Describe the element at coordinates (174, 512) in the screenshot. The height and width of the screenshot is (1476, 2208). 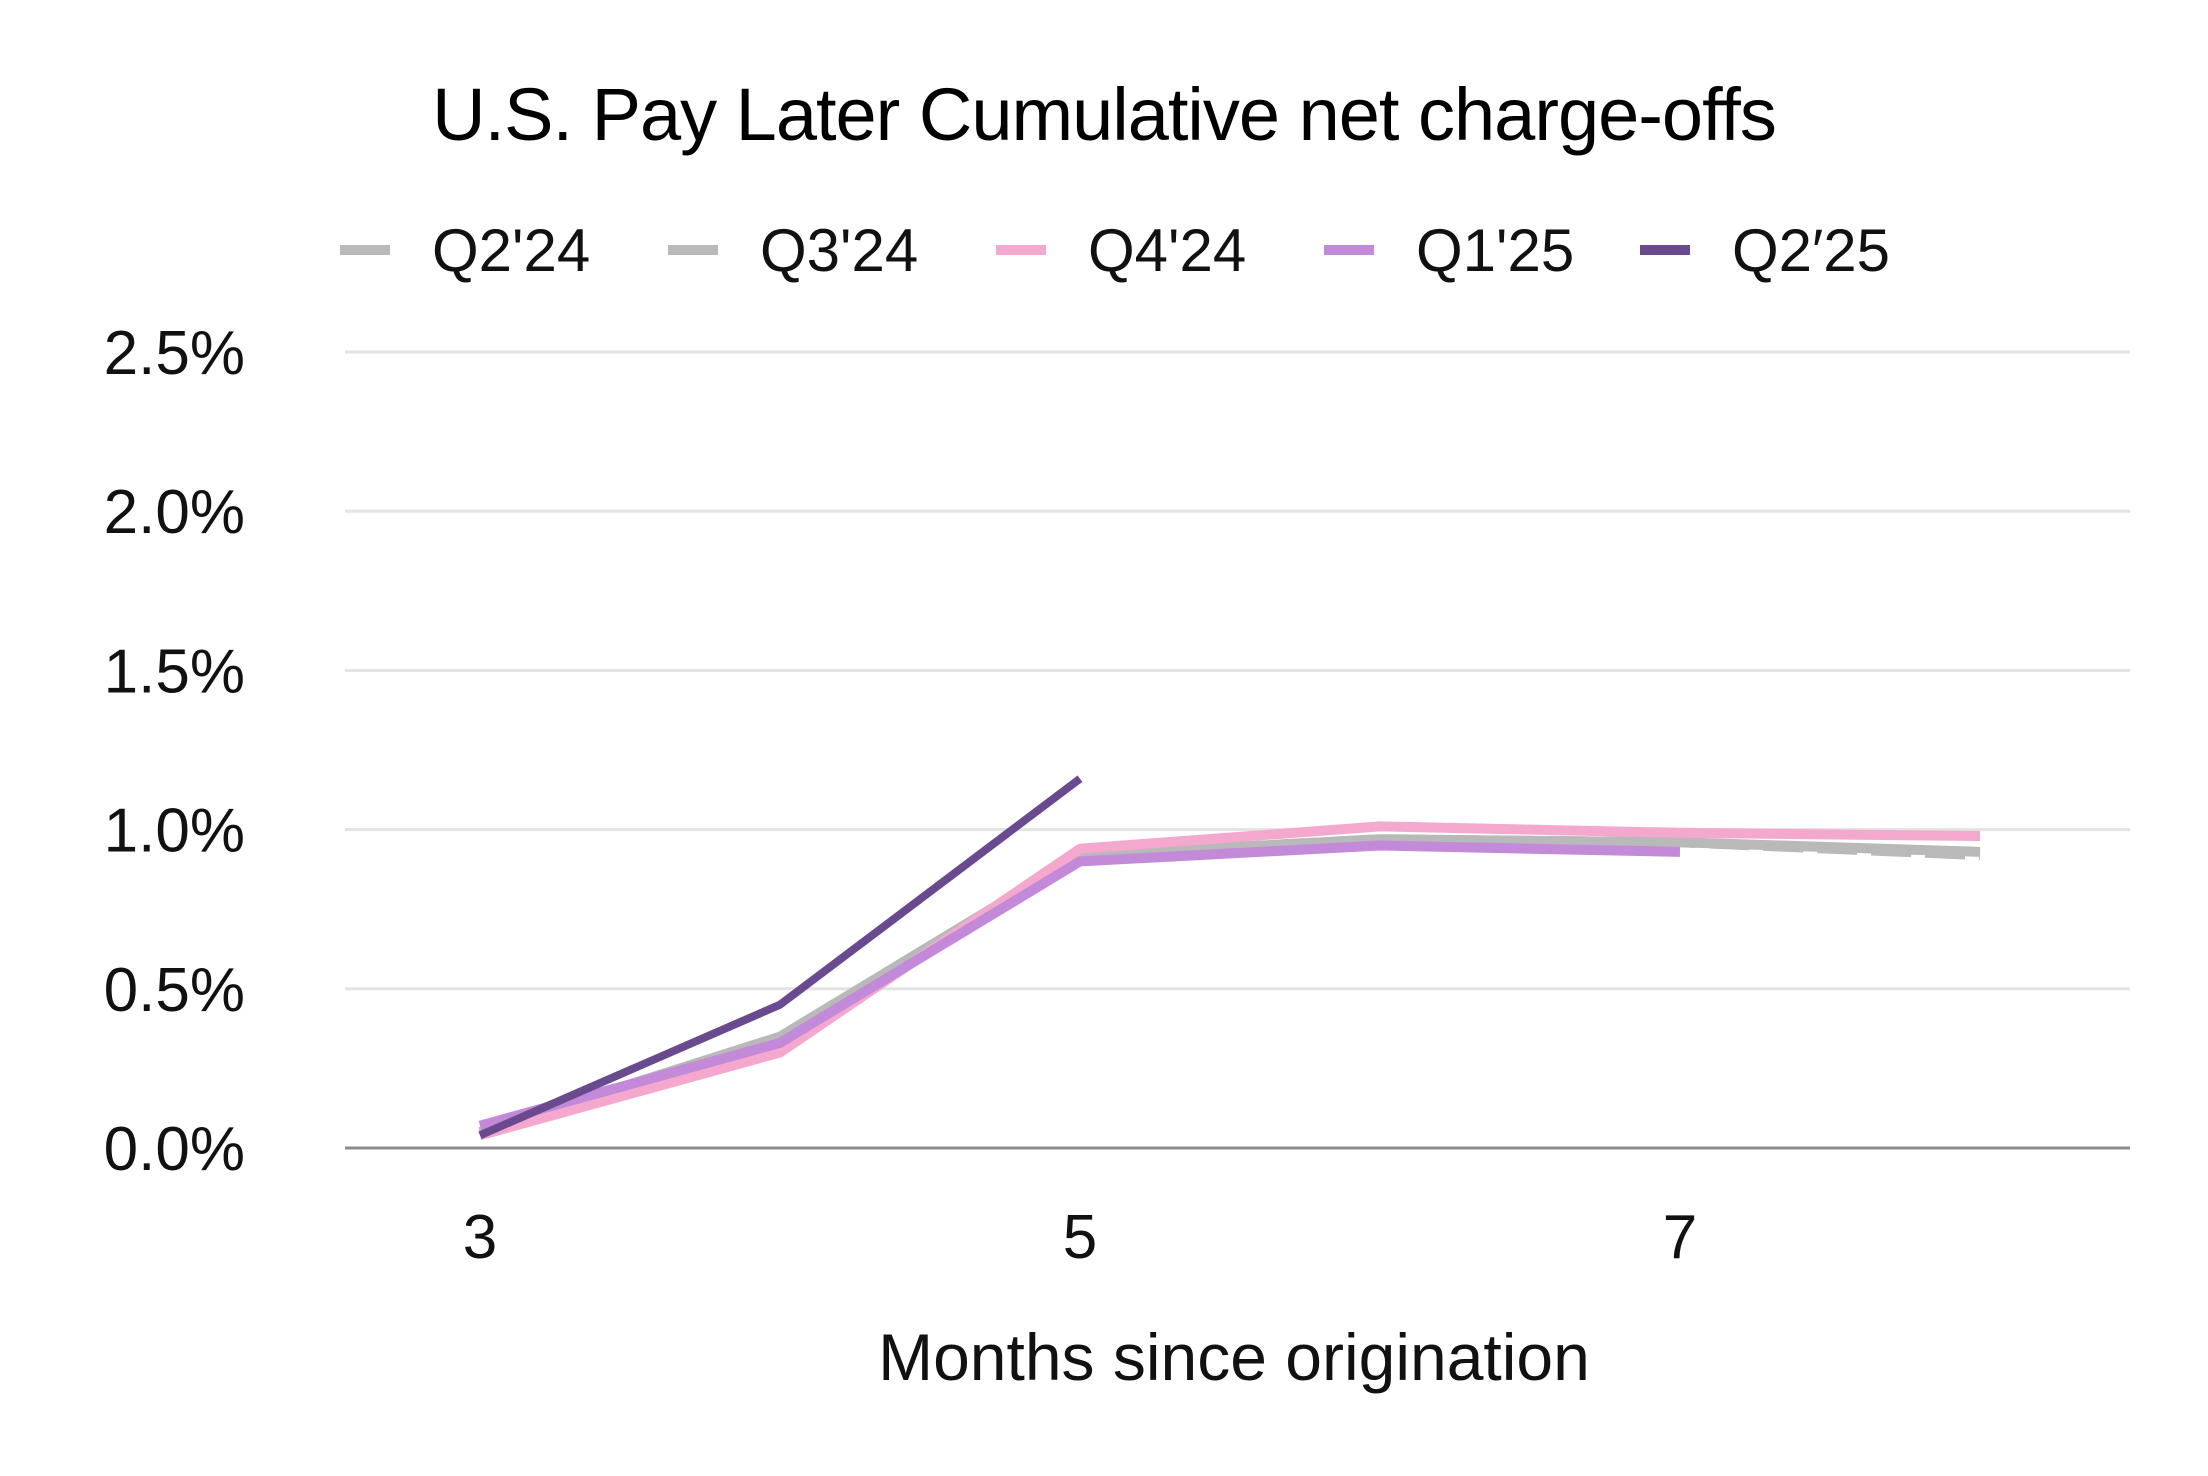
I see `y-tick-label: 2.0%` at that location.